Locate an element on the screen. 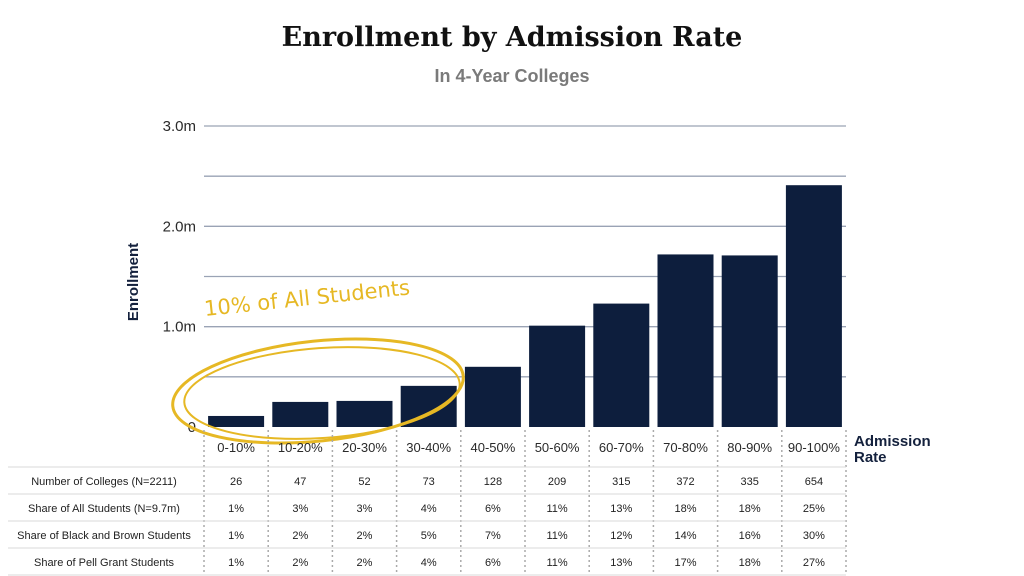 The width and height of the screenshot is (1024, 576). table-row-label: Share of Pell Grant Students is located at coordinates (104, 563).